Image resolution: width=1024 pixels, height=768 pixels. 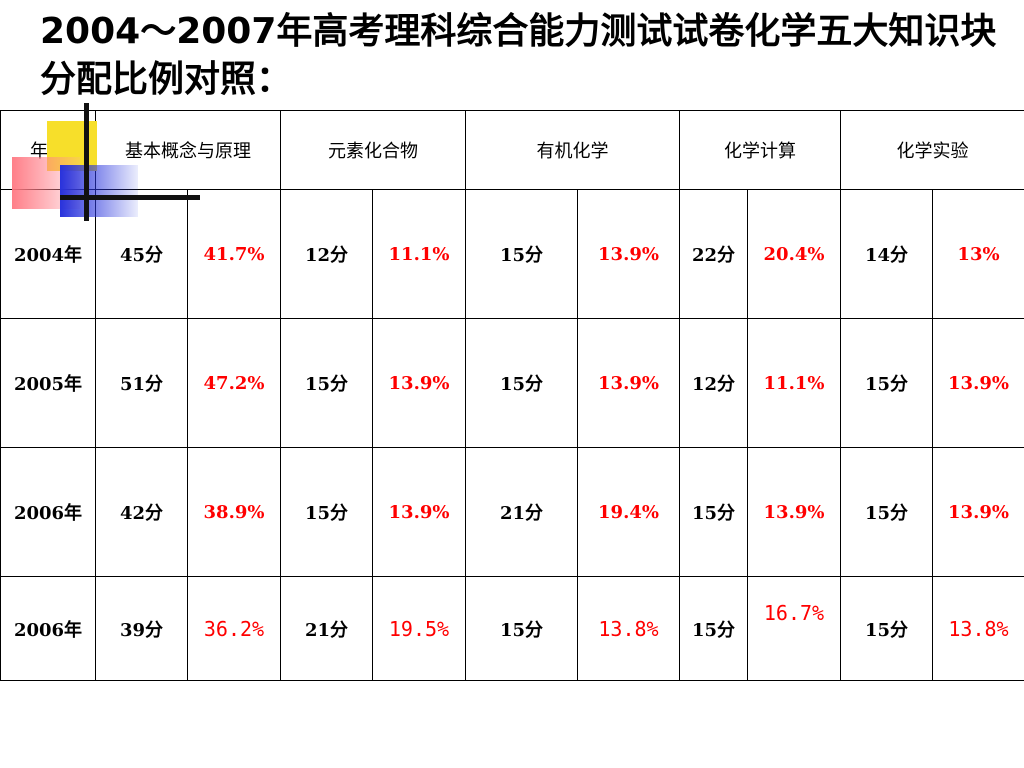 I want to click on header-experiment: 化学实验, so click(x=932, y=150).